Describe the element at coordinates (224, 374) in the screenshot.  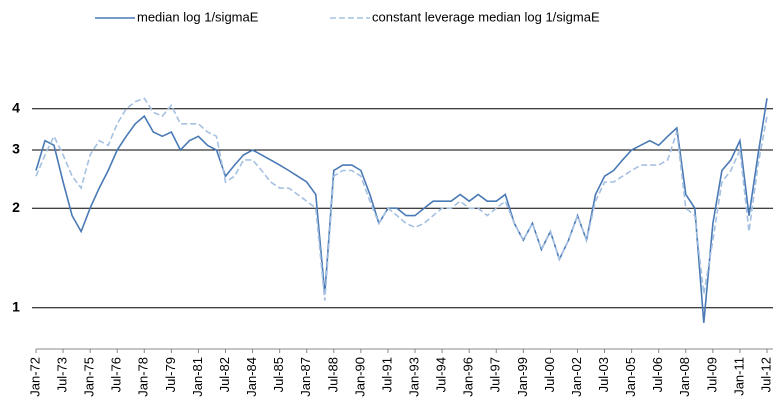
I see `x-tick-label: Jul-82` at that location.